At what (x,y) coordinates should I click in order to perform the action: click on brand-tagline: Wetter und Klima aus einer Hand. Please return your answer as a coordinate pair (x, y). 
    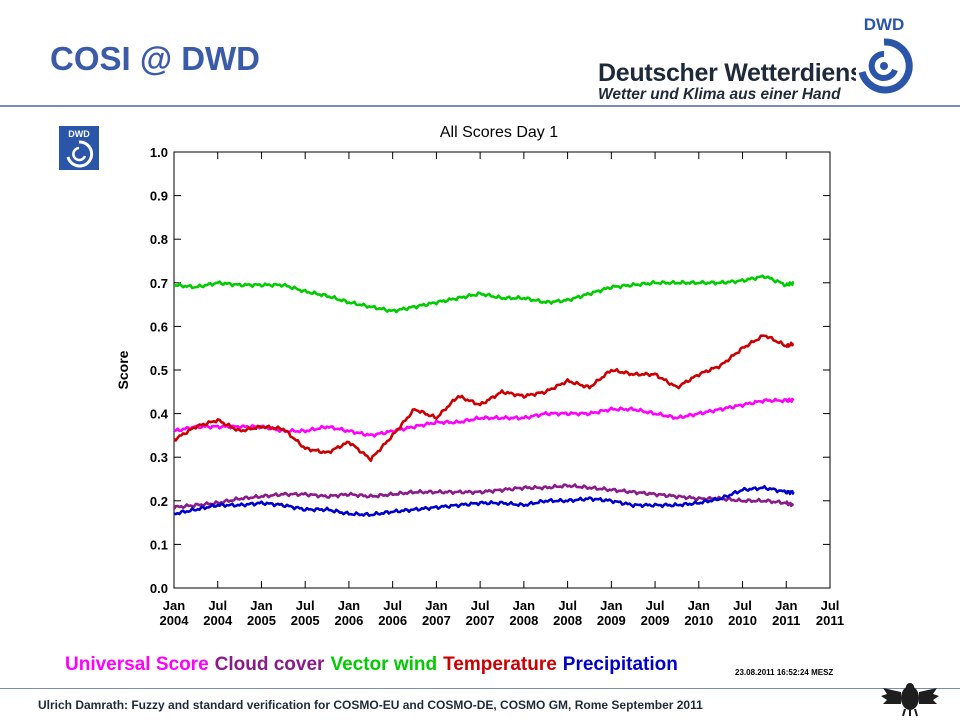
    Looking at the image, I should click on (719, 94).